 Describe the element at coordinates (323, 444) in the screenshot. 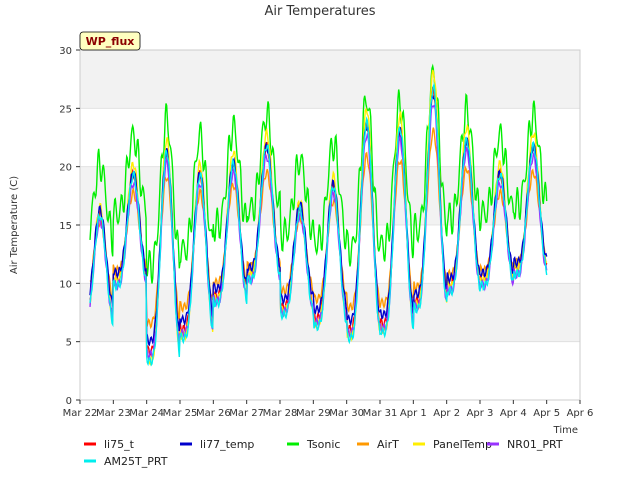

I see `legend-label: Tsonic` at that location.